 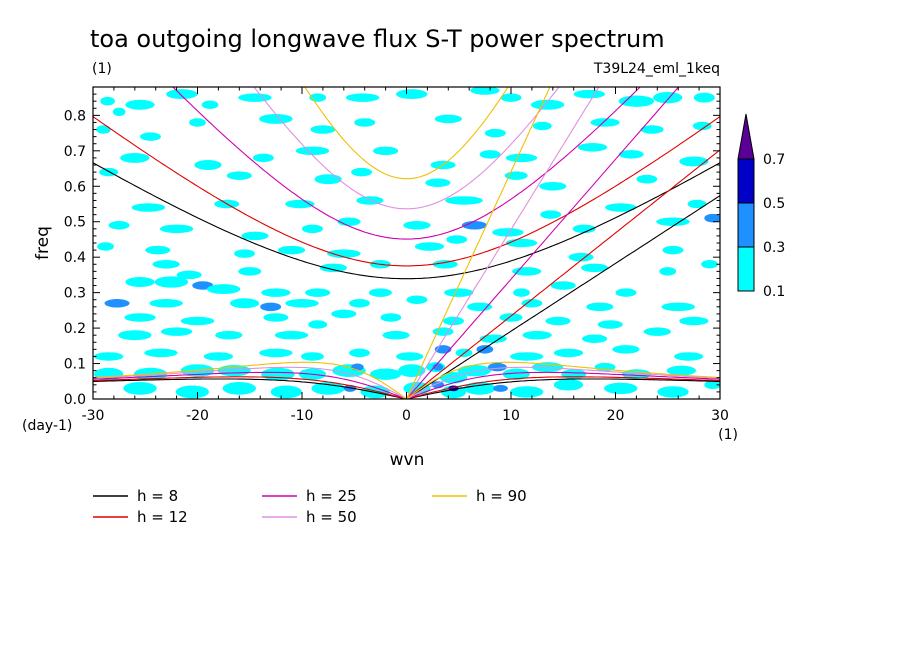 What do you see at coordinates (406, 387) in the screenshot?
I see `curve-rossby-h12` at bounding box center [406, 387].